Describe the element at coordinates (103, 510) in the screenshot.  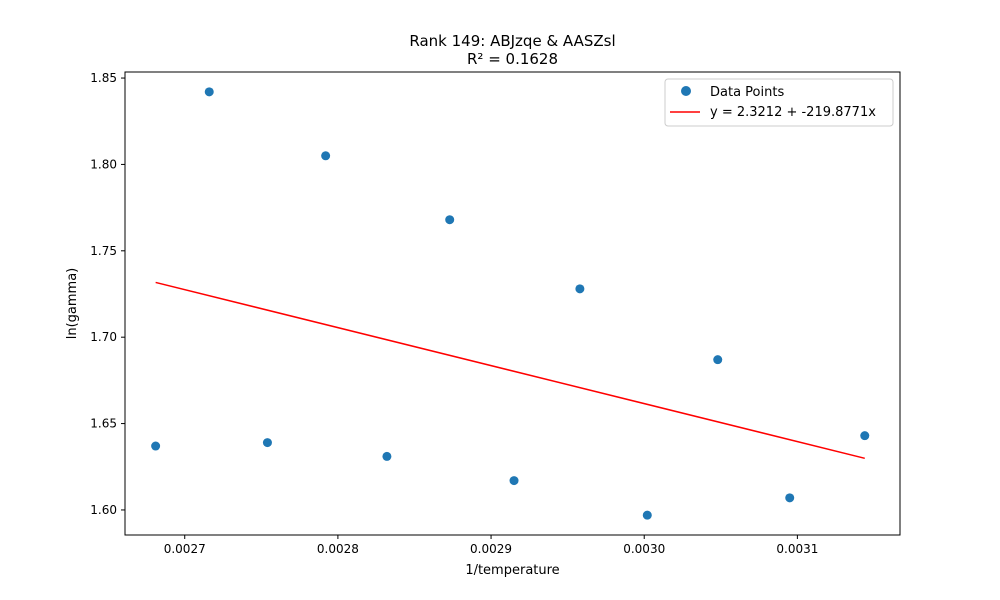
I see `y-tick-label: 1.60` at that location.